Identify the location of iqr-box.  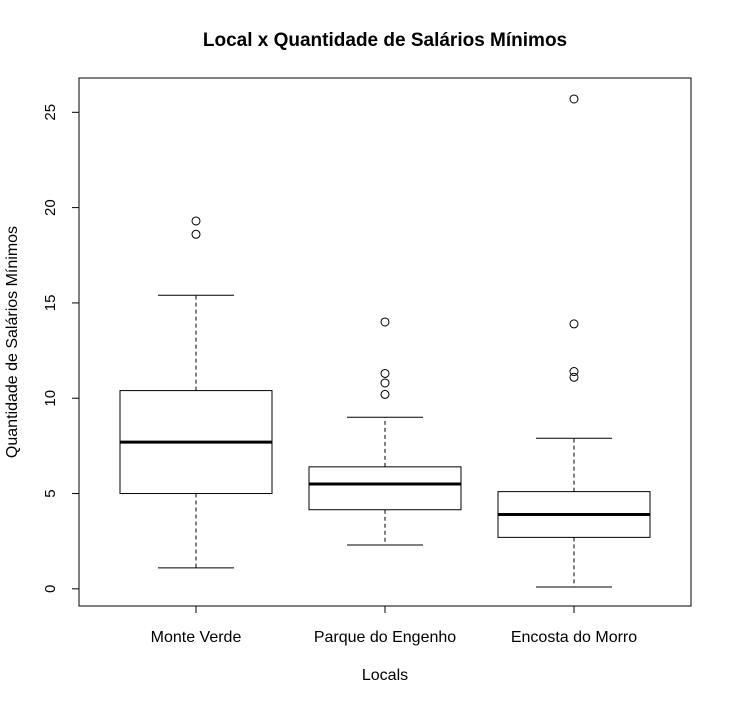
(385, 488).